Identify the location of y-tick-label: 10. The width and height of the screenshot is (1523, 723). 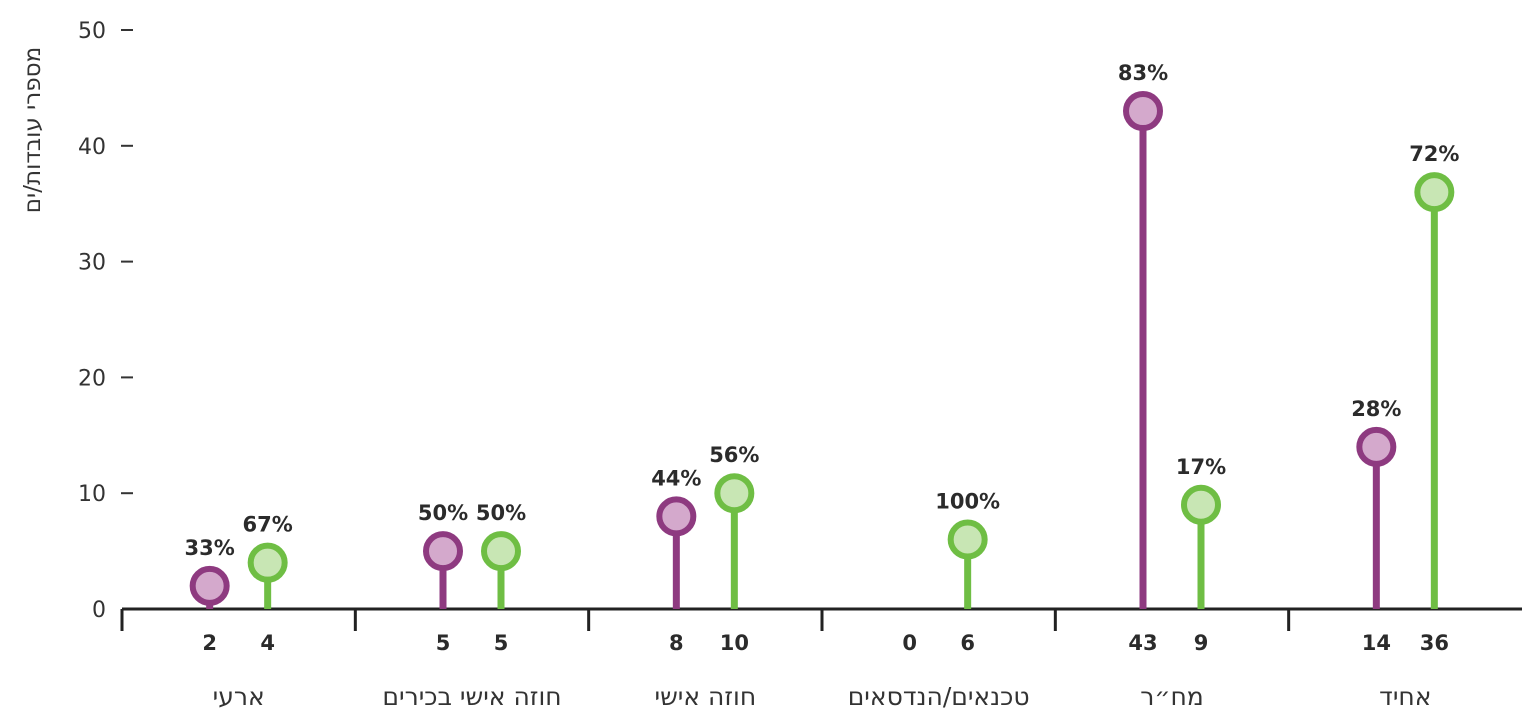
(92, 494).